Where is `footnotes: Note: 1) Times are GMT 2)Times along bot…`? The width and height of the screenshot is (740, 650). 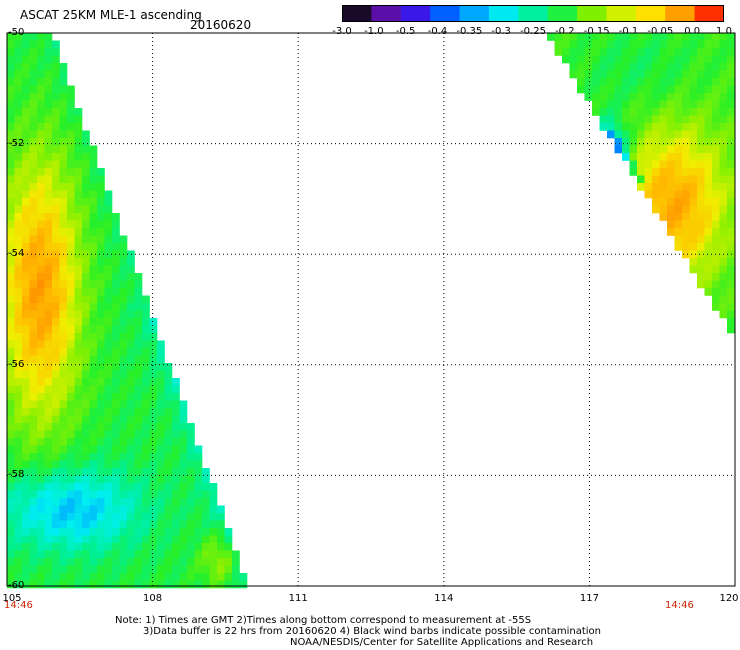
footnotes: Note: 1) Times are GMT 2)Times along bot… is located at coordinates (300, 631).